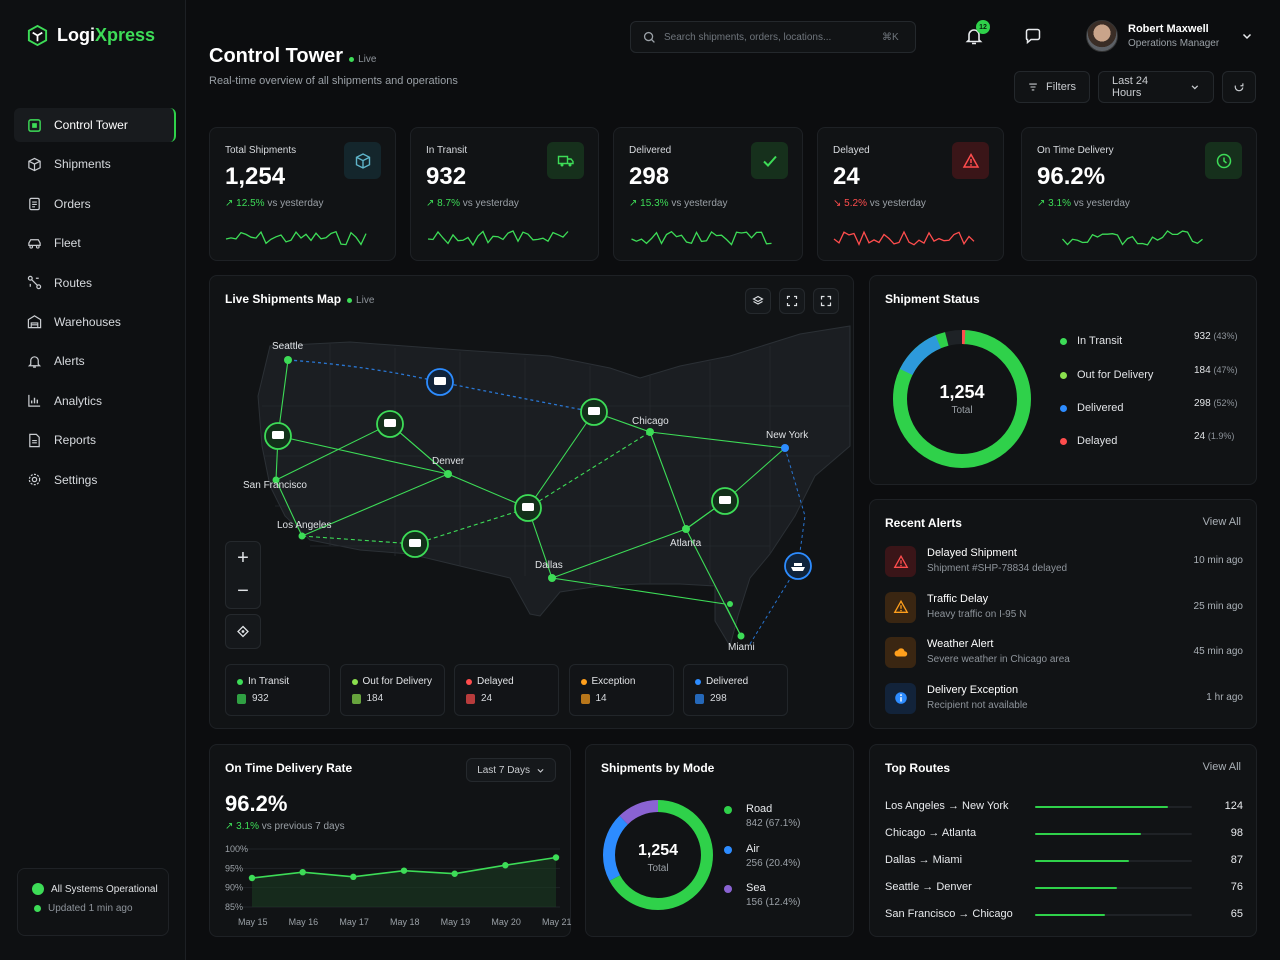 The image size is (1280, 960). I want to click on kpi-label: In Transit, so click(447, 150).